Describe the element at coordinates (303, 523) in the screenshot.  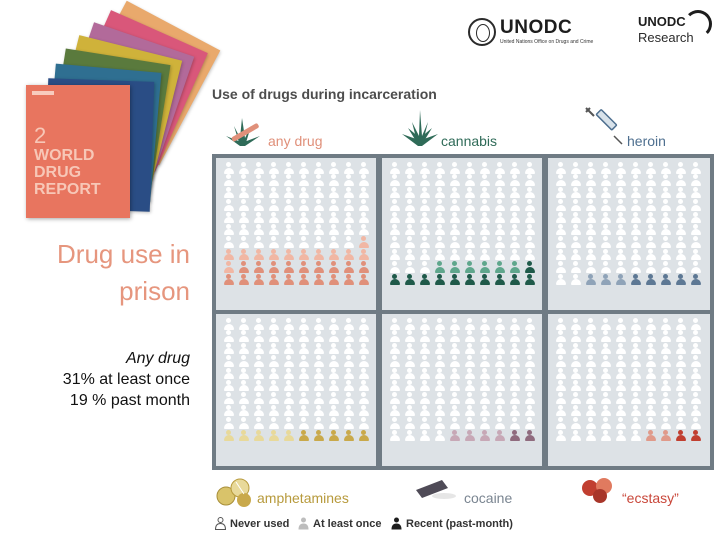
I see `at-least-once-person-icon` at that location.